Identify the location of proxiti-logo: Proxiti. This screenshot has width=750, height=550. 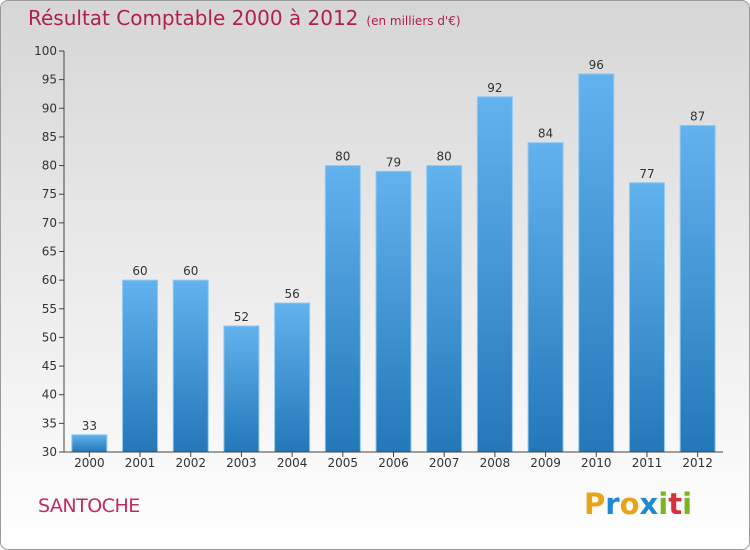
(638, 504).